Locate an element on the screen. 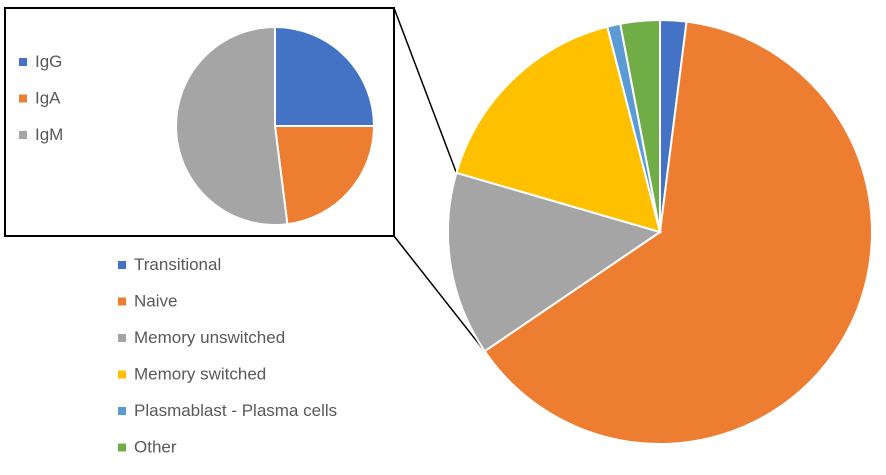 The height and width of the screenshot is (475, 886). main-legend-label-other: Other is located at coordinates (155, 447).